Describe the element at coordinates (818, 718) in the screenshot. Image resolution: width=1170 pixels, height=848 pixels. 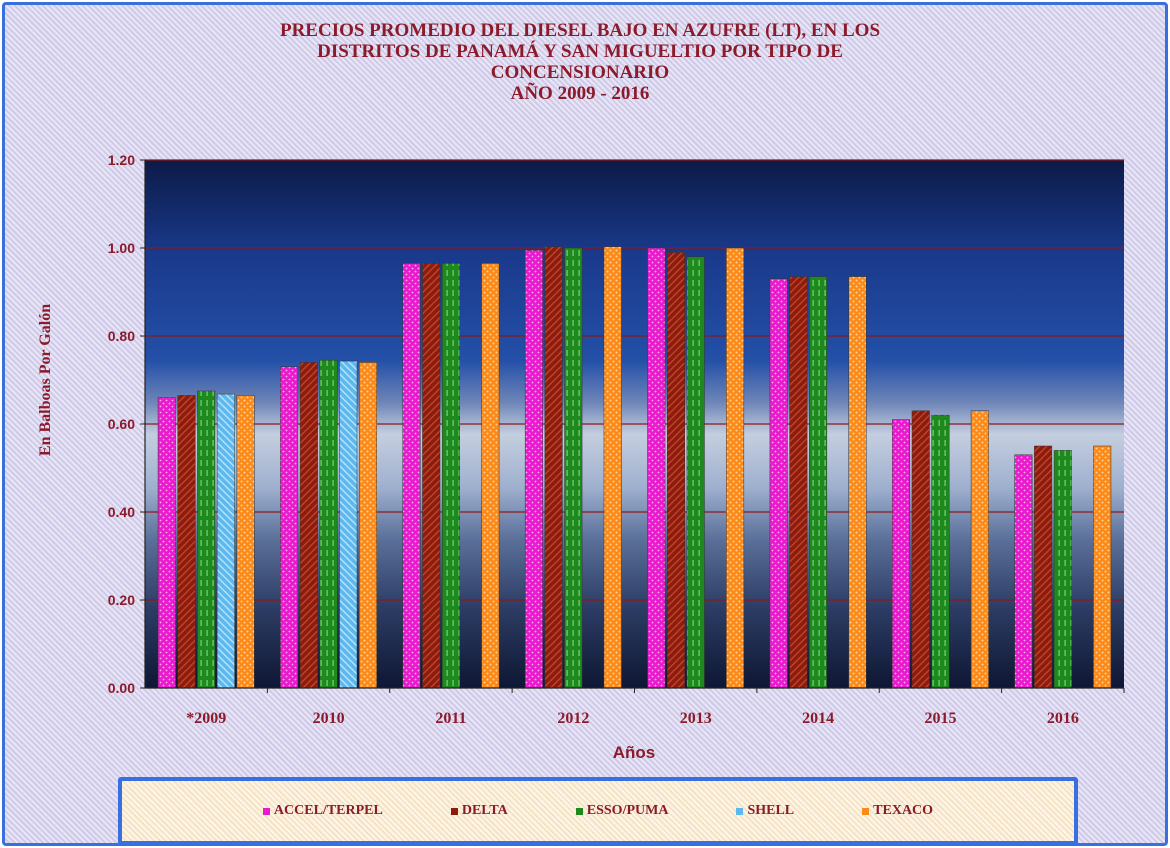
I see `x-tick-label: 2014` at that location.